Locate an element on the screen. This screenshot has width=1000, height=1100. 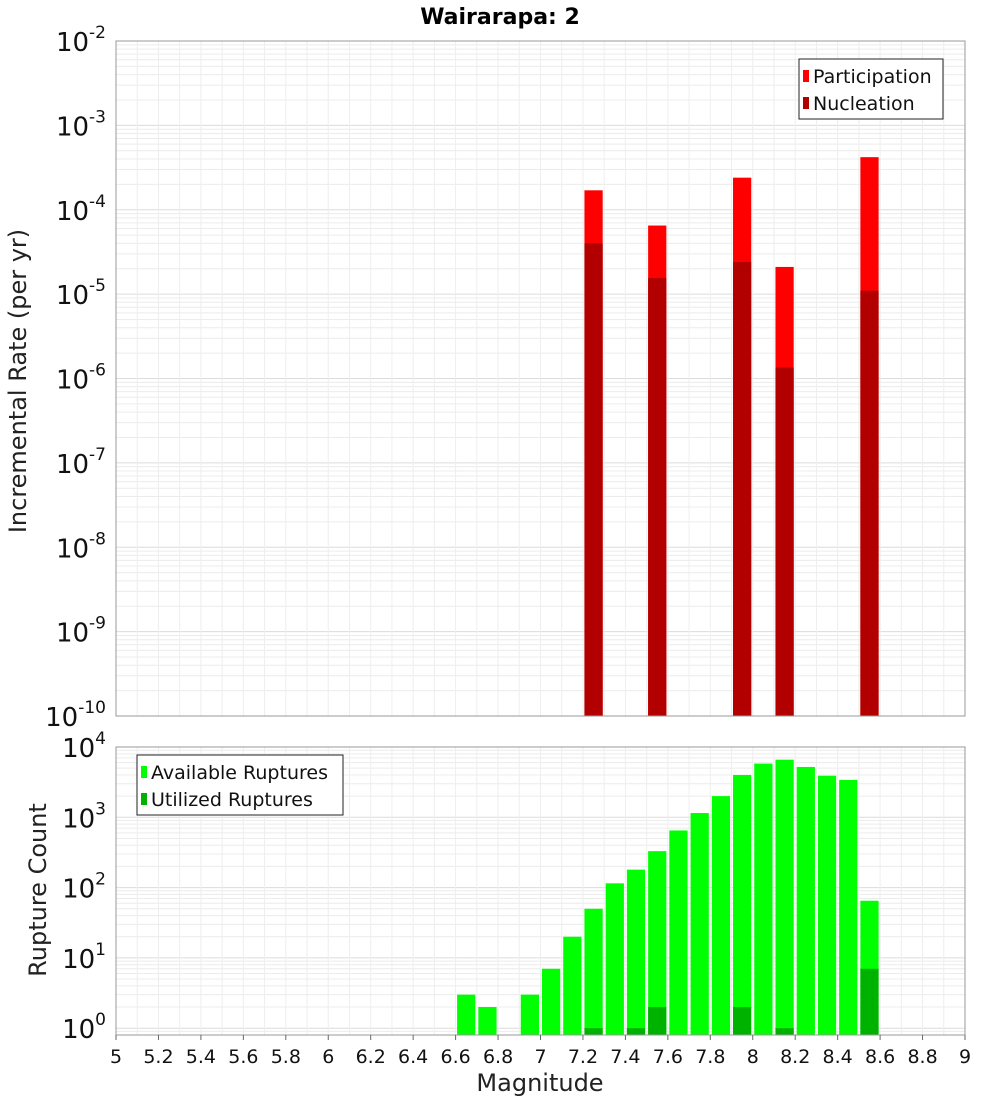
y-tick-label: 10⁻² is located at coordinates (81, 40).